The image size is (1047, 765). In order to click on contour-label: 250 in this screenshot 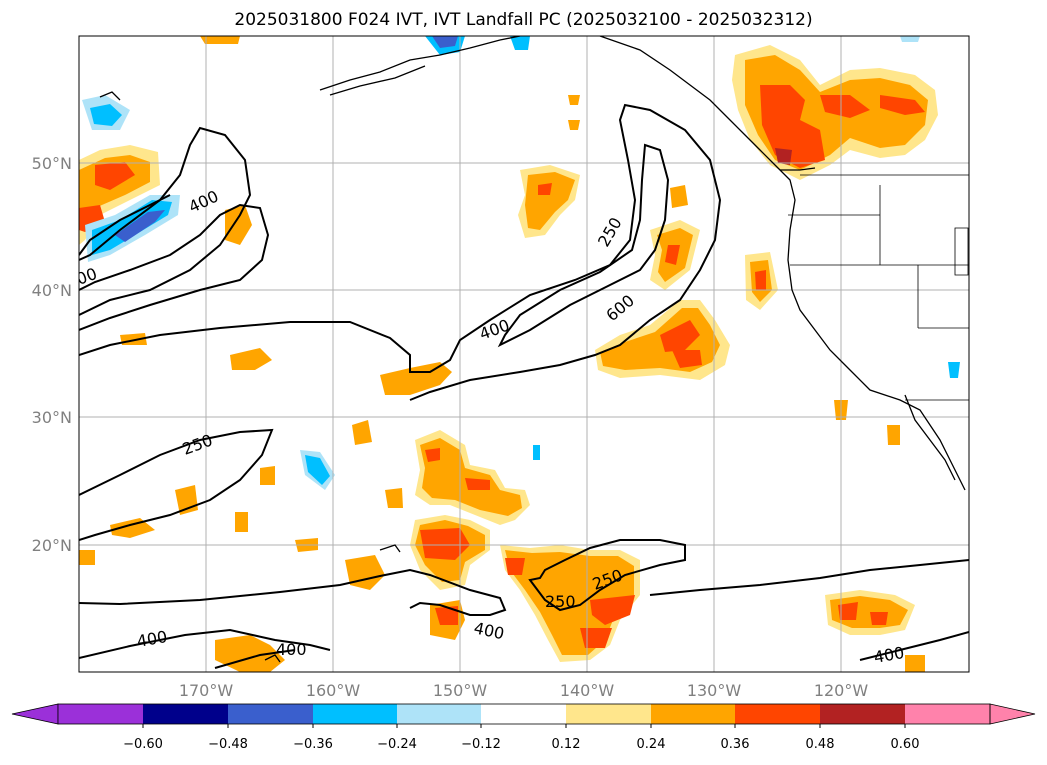, I will do `click(560, 601)`.